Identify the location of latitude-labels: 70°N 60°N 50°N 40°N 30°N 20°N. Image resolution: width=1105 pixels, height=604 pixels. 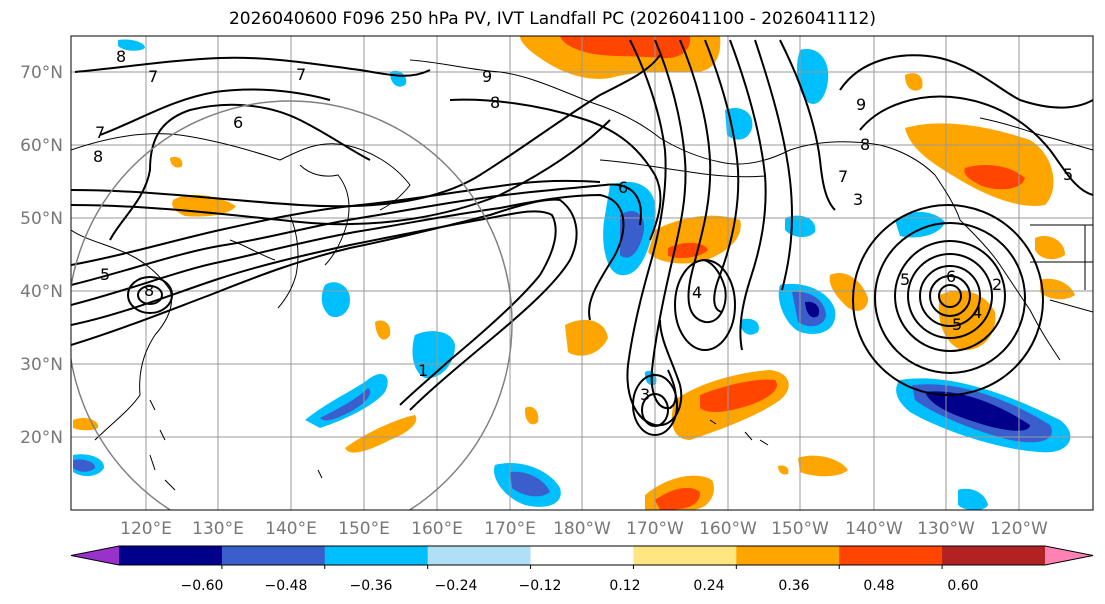
(41, 255).